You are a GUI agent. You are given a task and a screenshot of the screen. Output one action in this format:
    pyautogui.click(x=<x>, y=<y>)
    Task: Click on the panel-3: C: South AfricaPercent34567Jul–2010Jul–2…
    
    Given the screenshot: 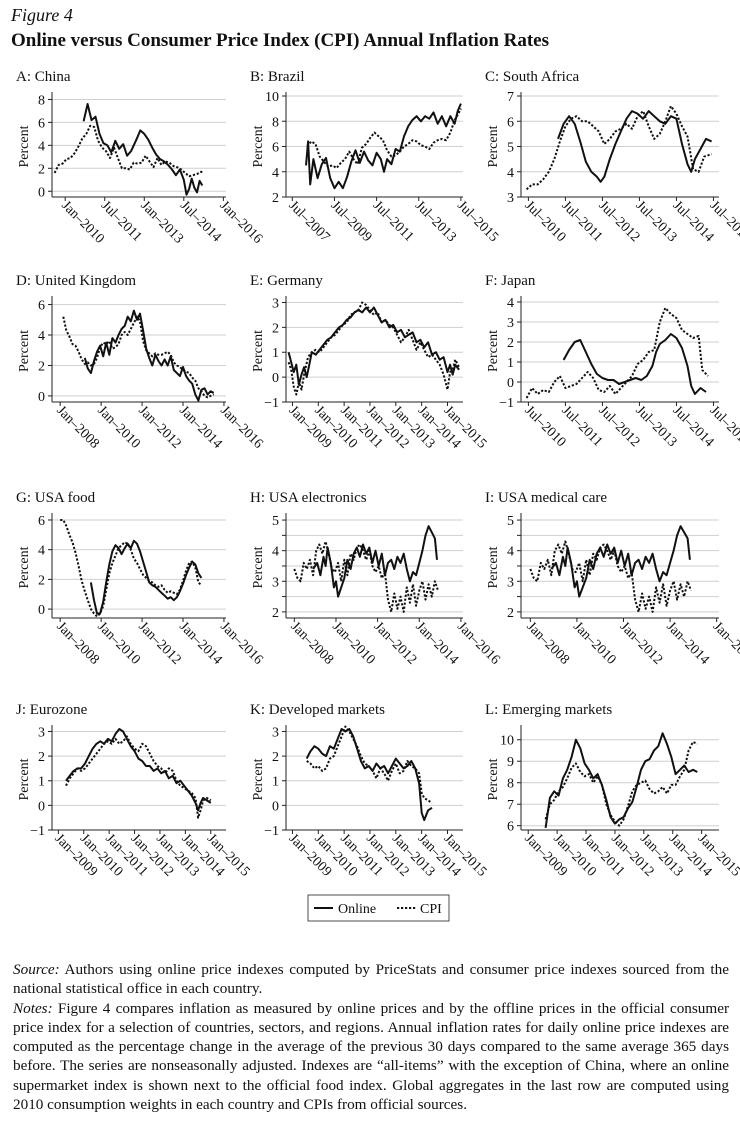 What is the action you would take?
    pyautogui.click(x=612, y=157)
    